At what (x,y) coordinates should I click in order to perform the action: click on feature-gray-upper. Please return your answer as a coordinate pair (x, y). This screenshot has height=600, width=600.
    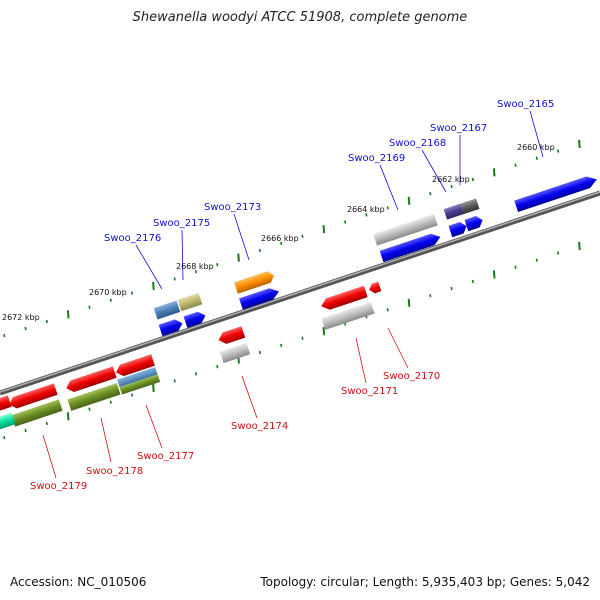
    Looking at the image, I should click on (405, 229).